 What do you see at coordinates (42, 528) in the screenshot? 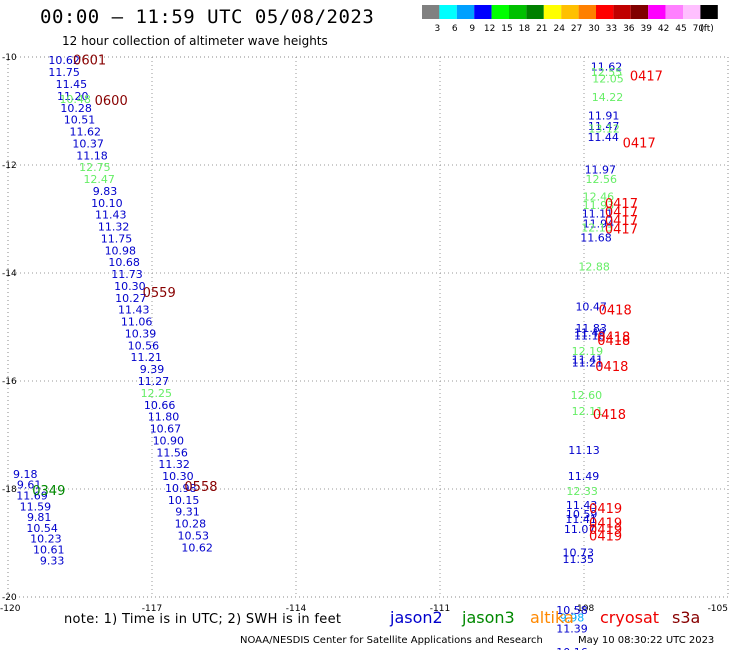
I see `wave-height-point: 10.54` at bounding box center [42, 528].